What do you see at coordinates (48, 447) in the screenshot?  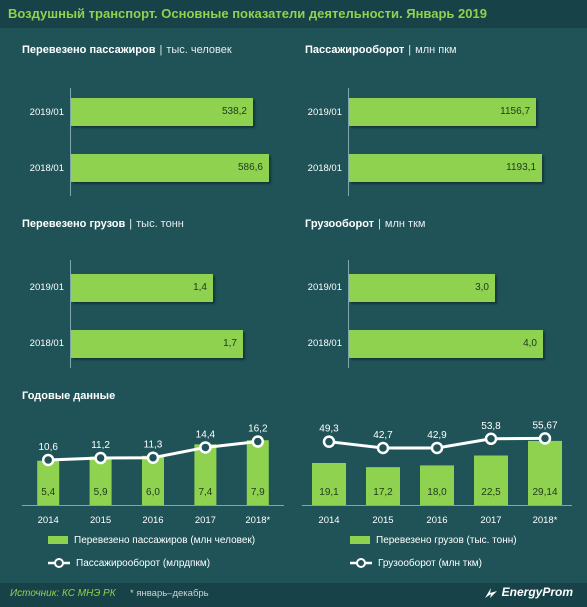 I see `annual-line-value: 10,6` at bounding box center [48, 447].